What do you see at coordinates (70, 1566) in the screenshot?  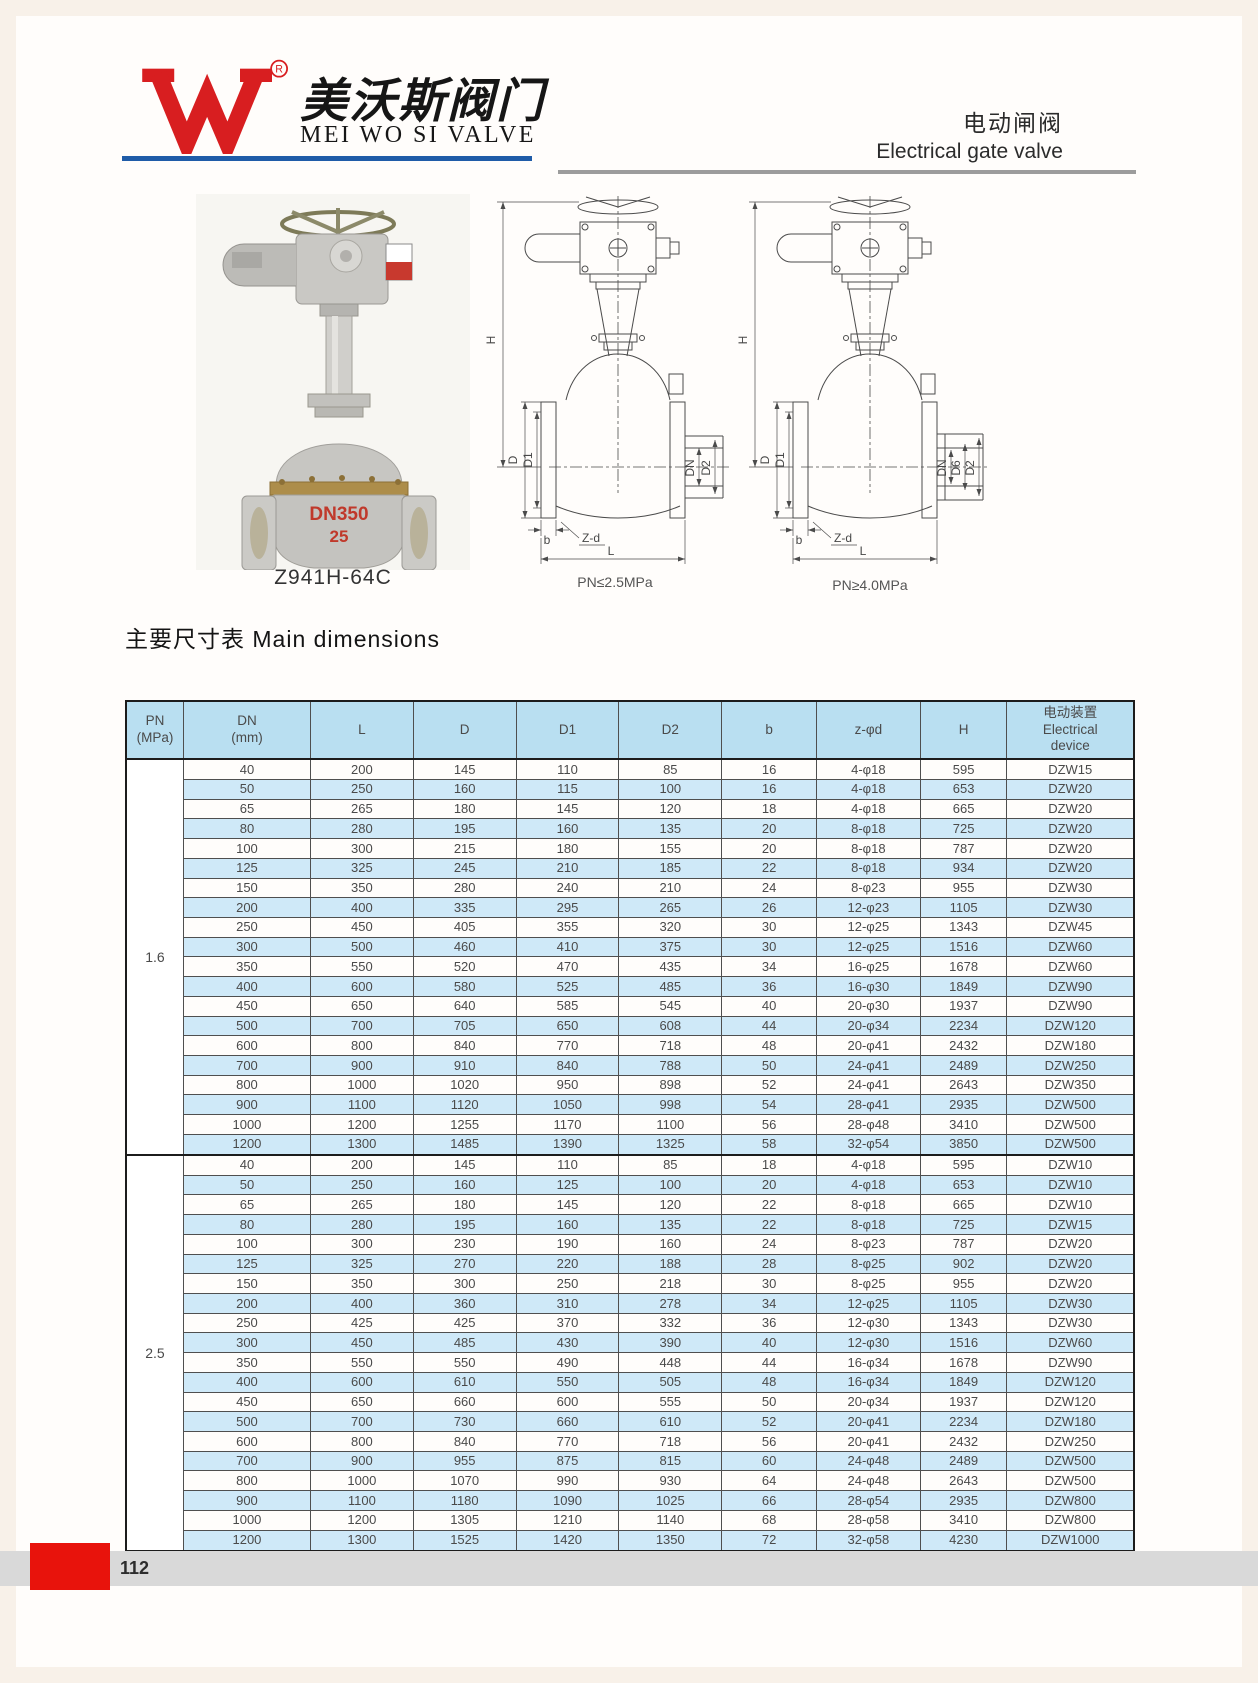 I see `footer-red-block` at bounding box center [70, 1566].